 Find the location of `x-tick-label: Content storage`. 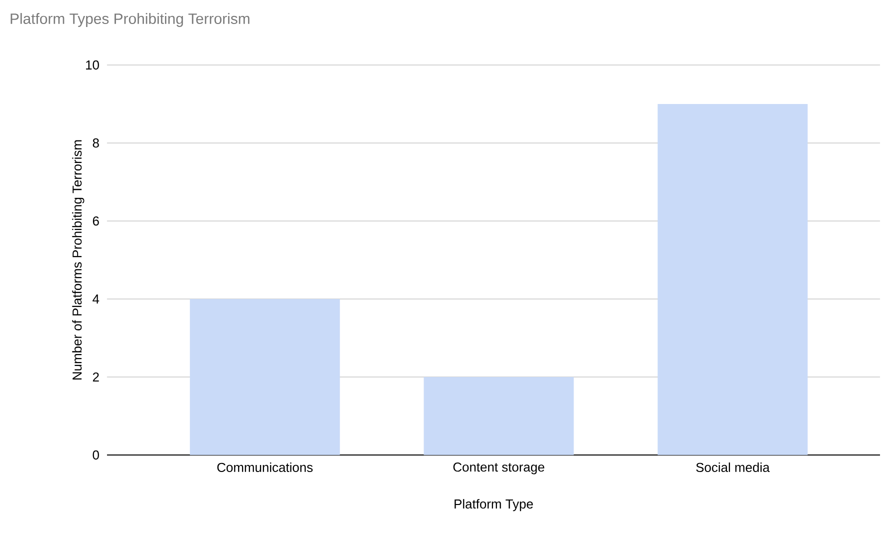

x-tick-label: Content storage is located at coordinates (498, 468).